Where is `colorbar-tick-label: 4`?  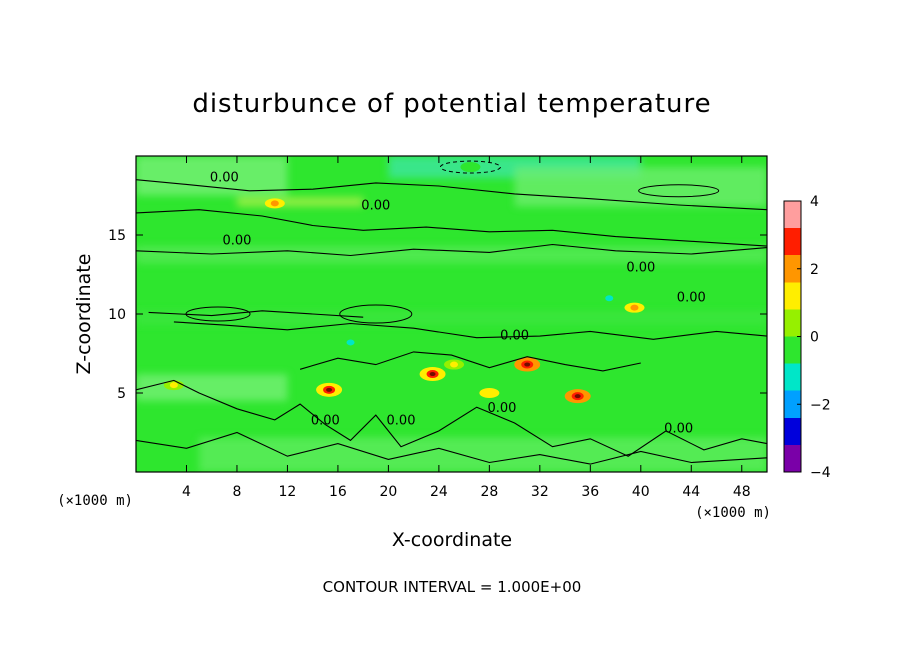 colorbar-tick-label: 4 is located at coordinates (814, 202).